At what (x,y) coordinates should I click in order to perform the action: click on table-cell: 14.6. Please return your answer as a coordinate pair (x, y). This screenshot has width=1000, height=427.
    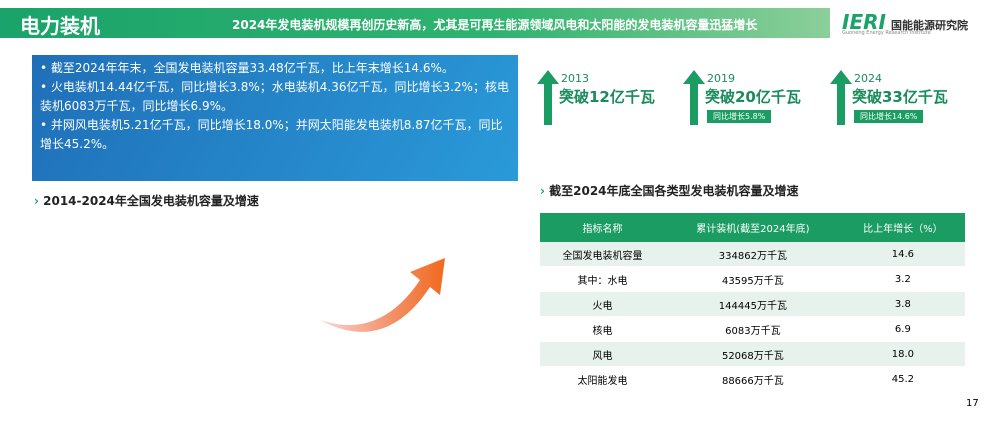
    Looking at the image, I should click on (902, 254).